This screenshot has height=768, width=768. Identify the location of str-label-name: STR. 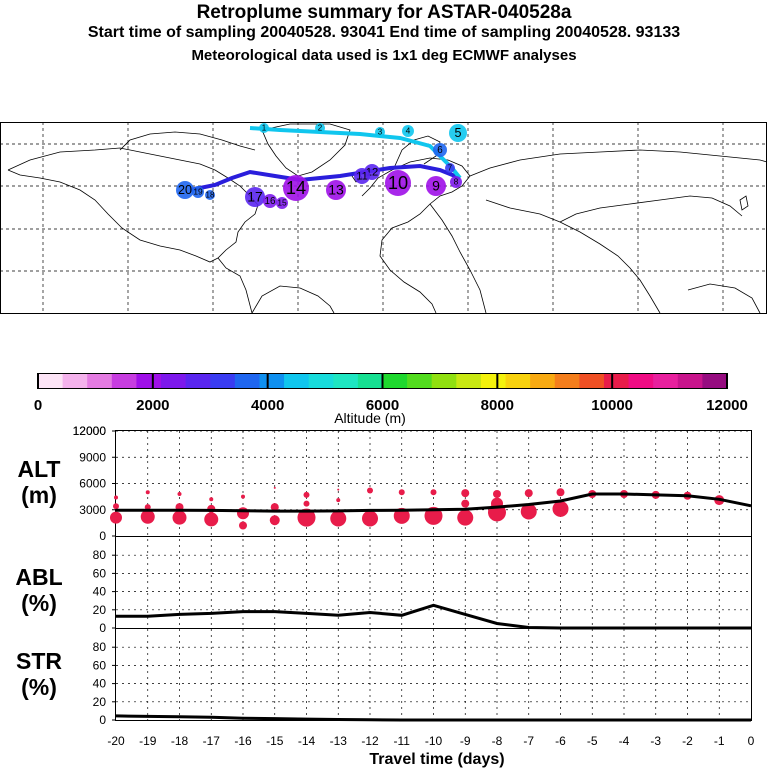
(39, 661).